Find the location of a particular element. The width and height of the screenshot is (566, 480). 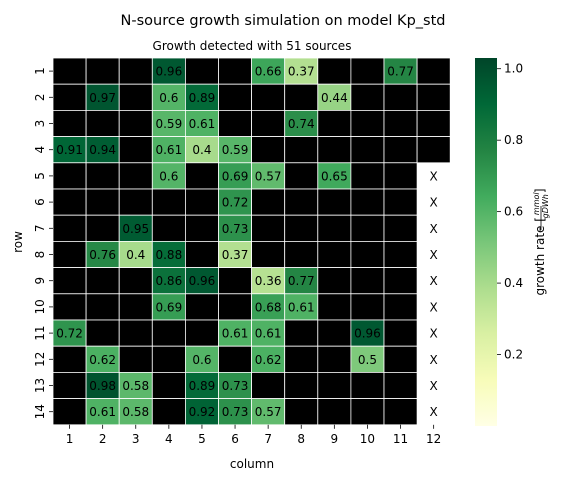

x-axis-label: column is located at coordinates (252, 464).